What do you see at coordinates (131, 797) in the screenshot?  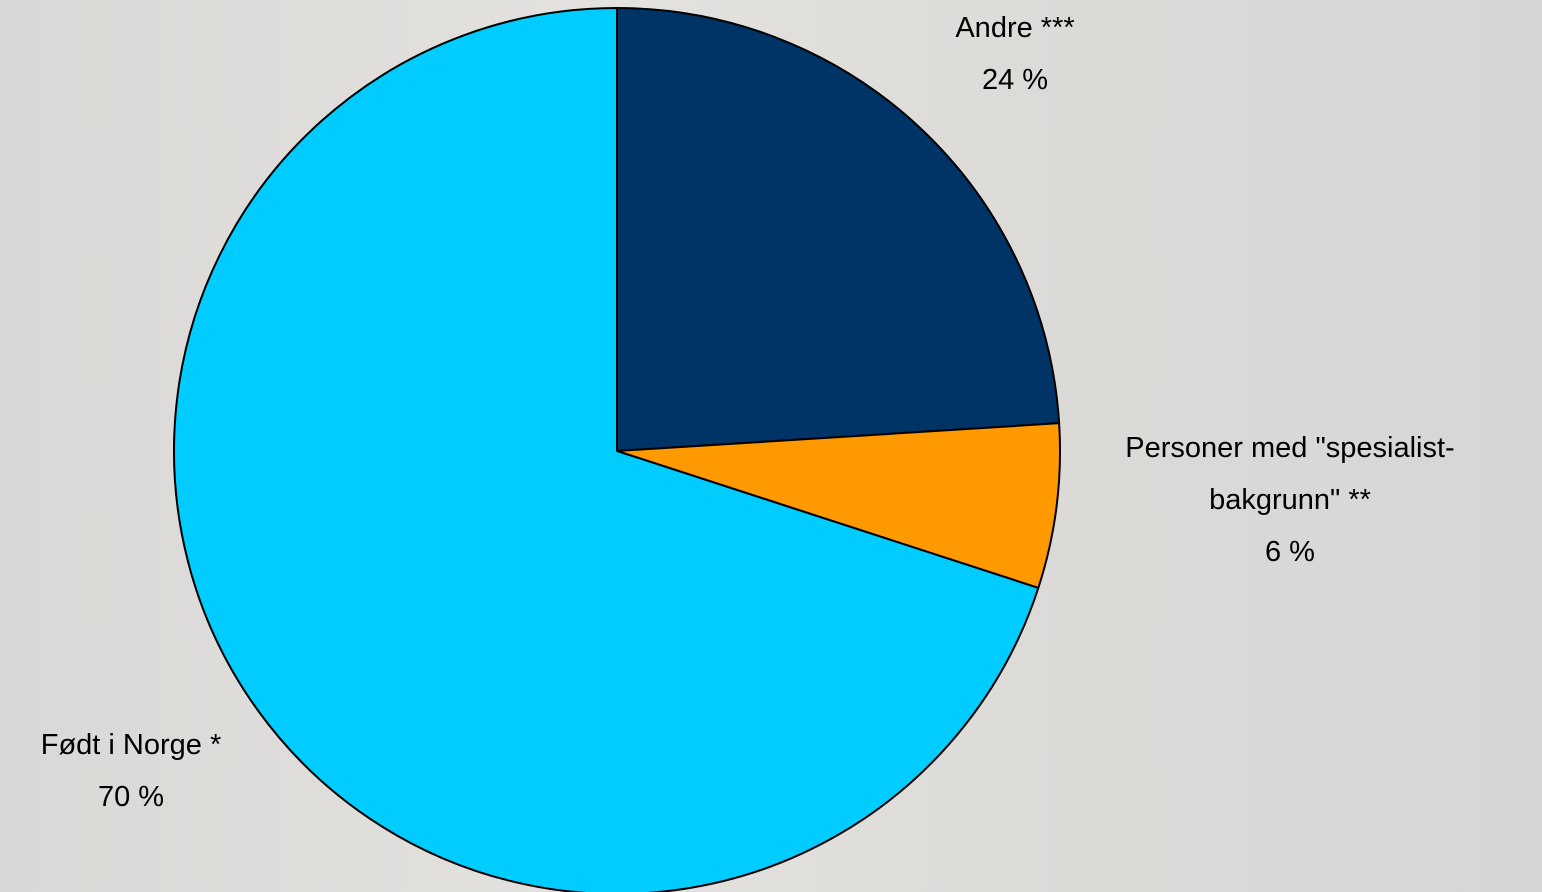 I see `value-label: 70 %` at bounding box center [131, 797].